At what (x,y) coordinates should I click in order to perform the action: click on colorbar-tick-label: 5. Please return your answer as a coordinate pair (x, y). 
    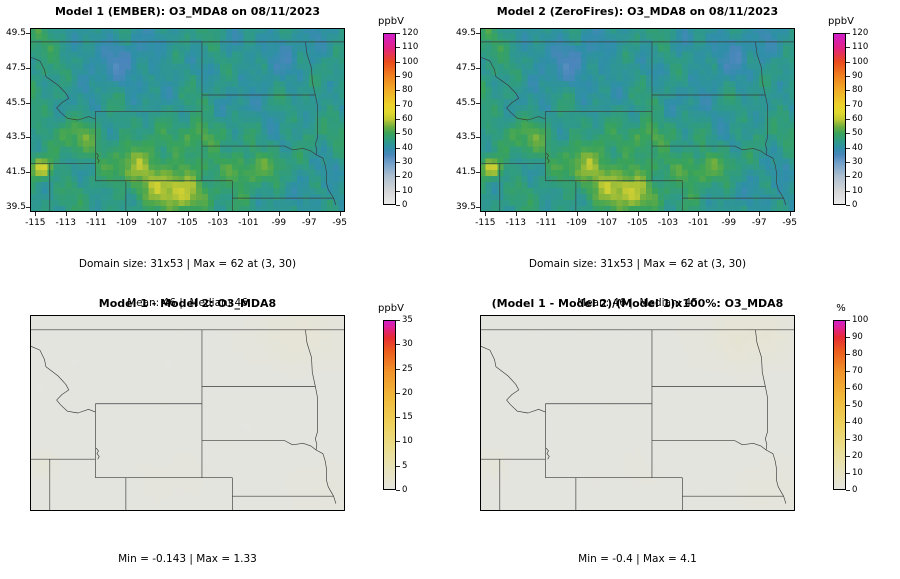
    Looking at the image, I should click on (405, 465).